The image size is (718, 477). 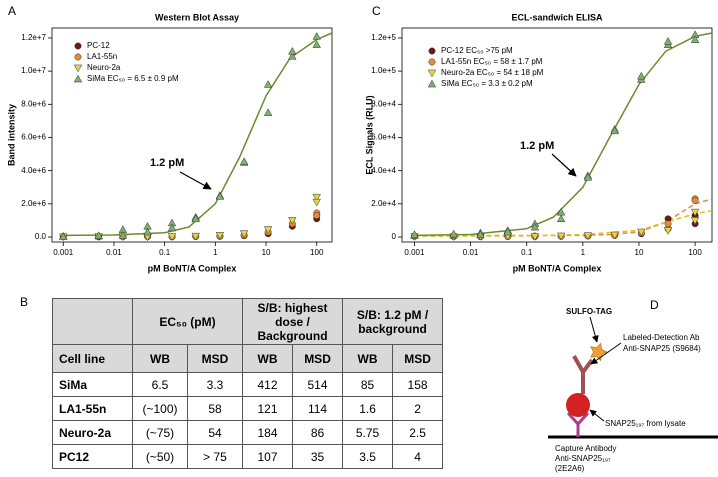 I want to click on table-cell: PC12, so click(x=92, y=456).